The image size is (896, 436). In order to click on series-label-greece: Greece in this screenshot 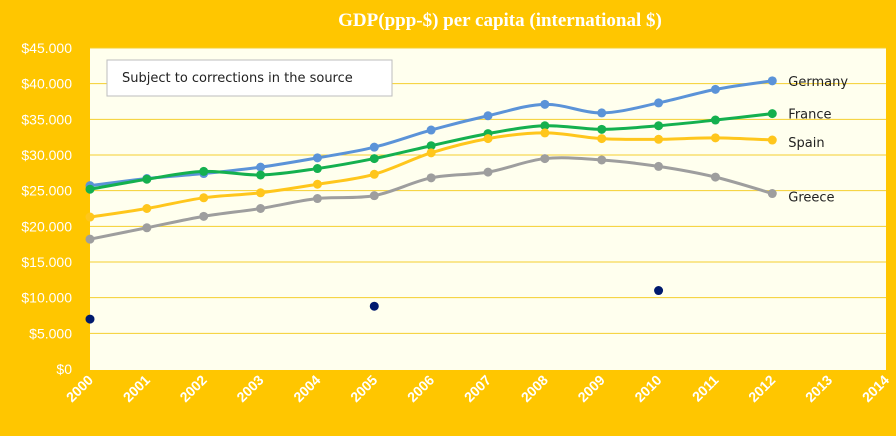, I will do `click(811, 198)`.